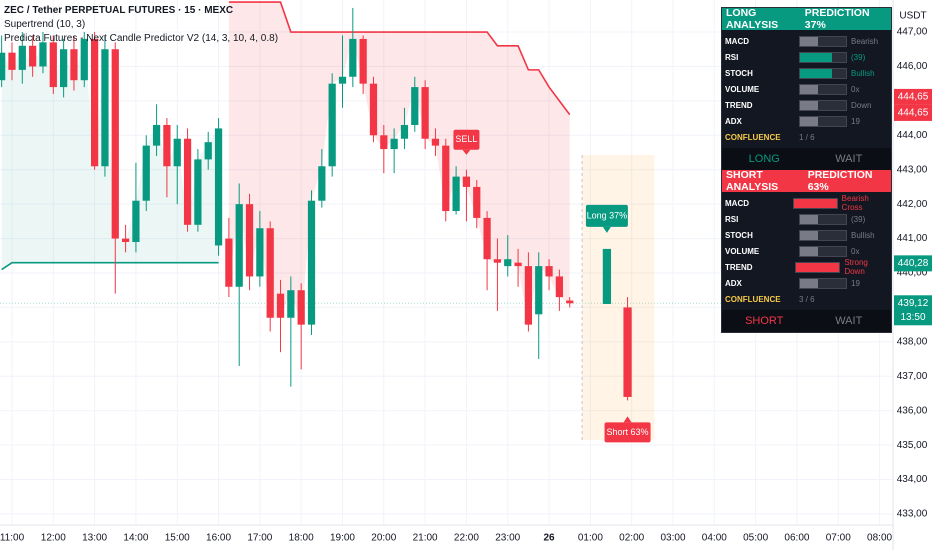 This screenshot has height=550, width=932. What do you see at coordinates (466, 538) in the screenshot?
I see `x-tick-label: 22:00` at bounding box center [466, 538].